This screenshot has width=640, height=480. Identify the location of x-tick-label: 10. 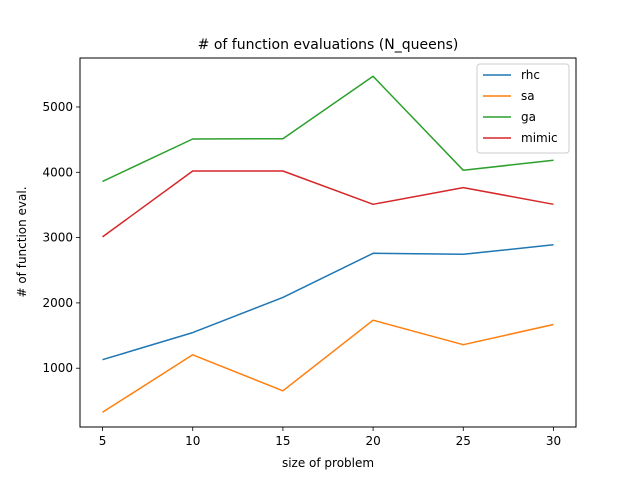
(192, 441).